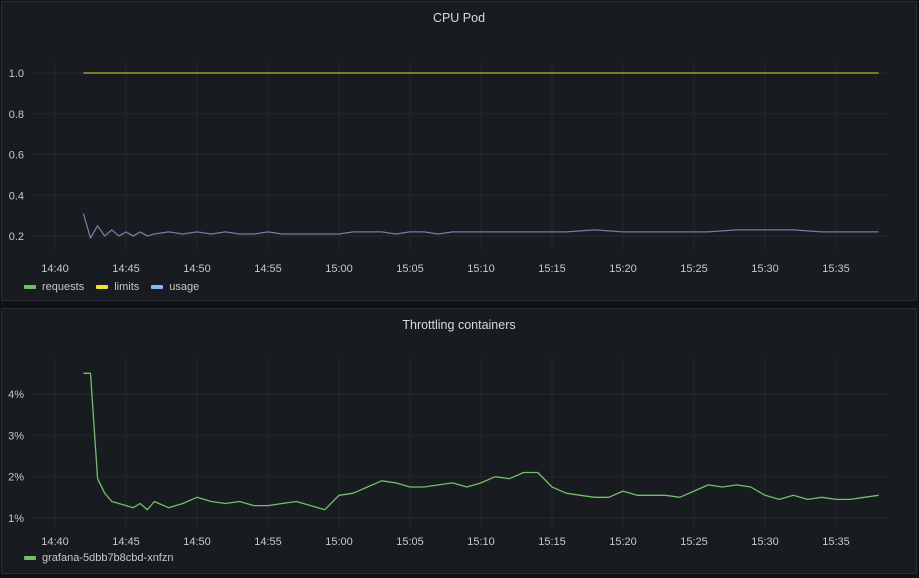  Describe the element at coordinates (108, 558) in the screenshot. I see `legend-label: grafana-5dbb7b8cbd-xnfzn` at that location.